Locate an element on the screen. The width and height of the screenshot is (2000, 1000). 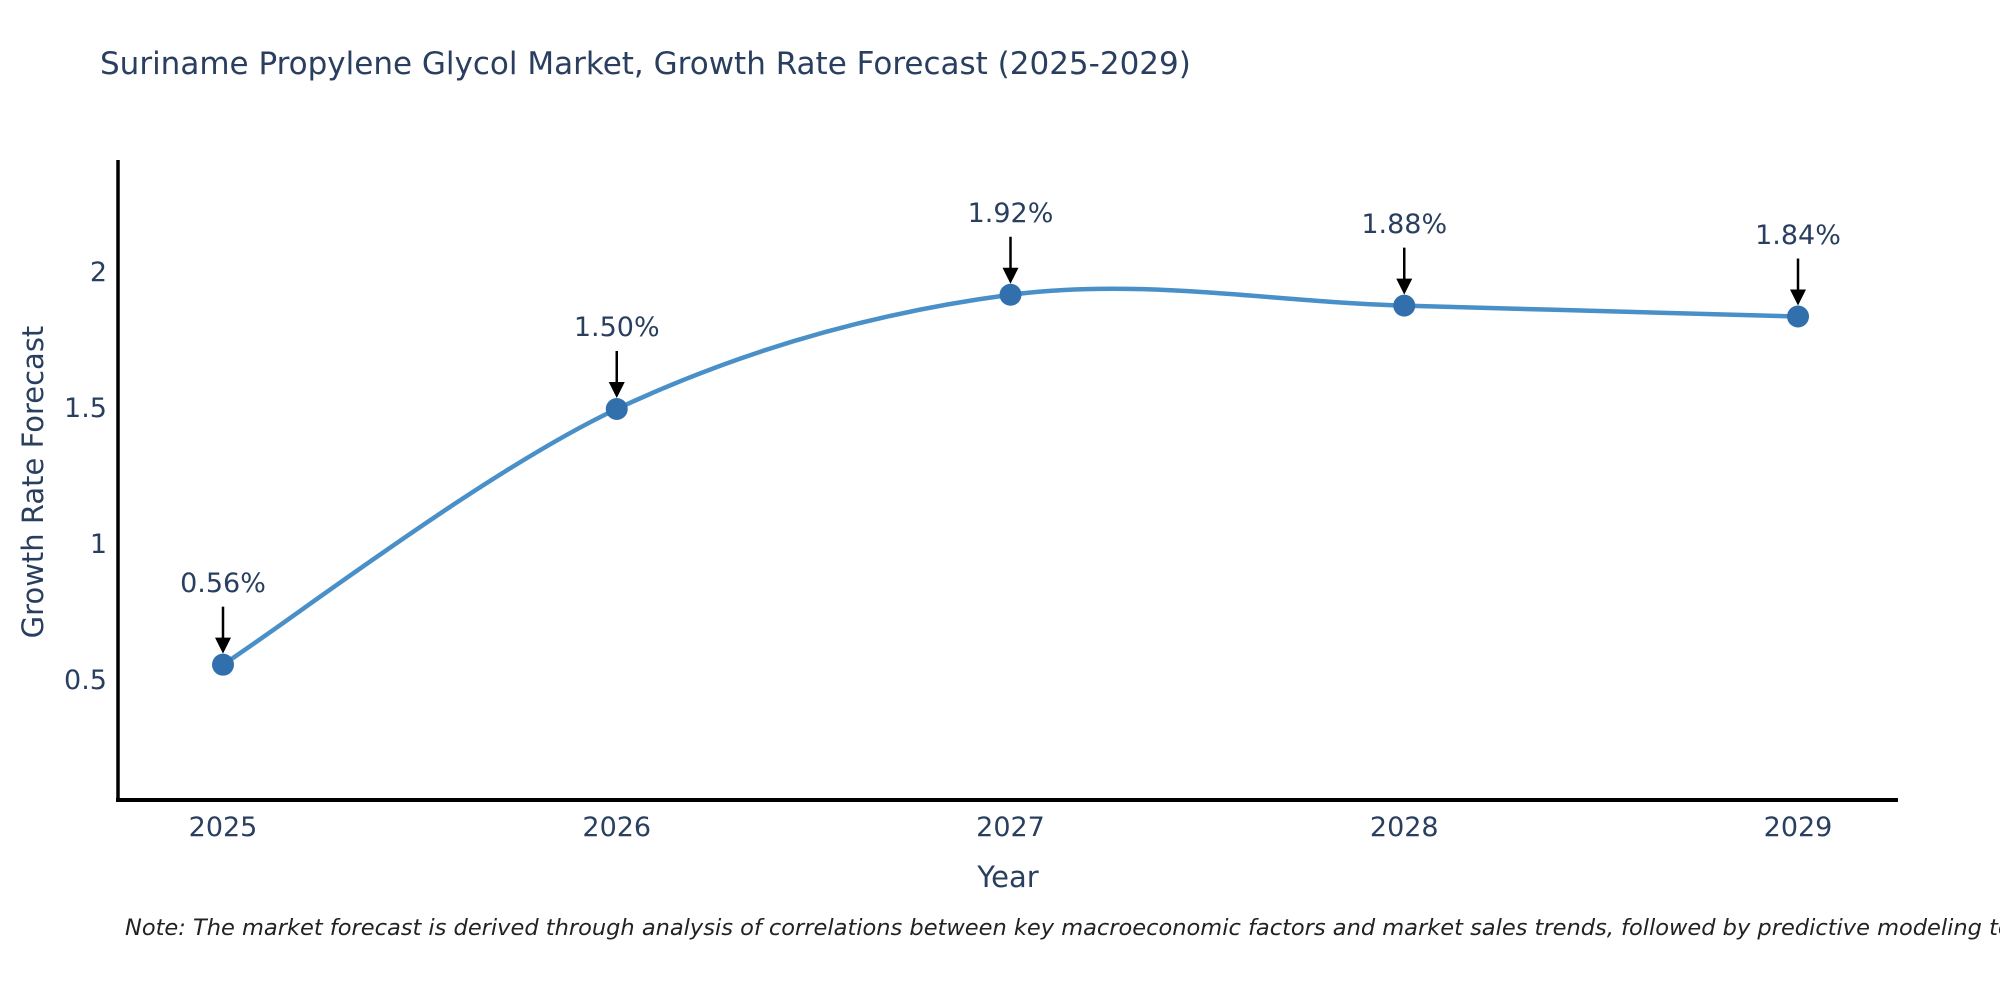
y-tick-label: 1 is located at coordinates (98, 544).